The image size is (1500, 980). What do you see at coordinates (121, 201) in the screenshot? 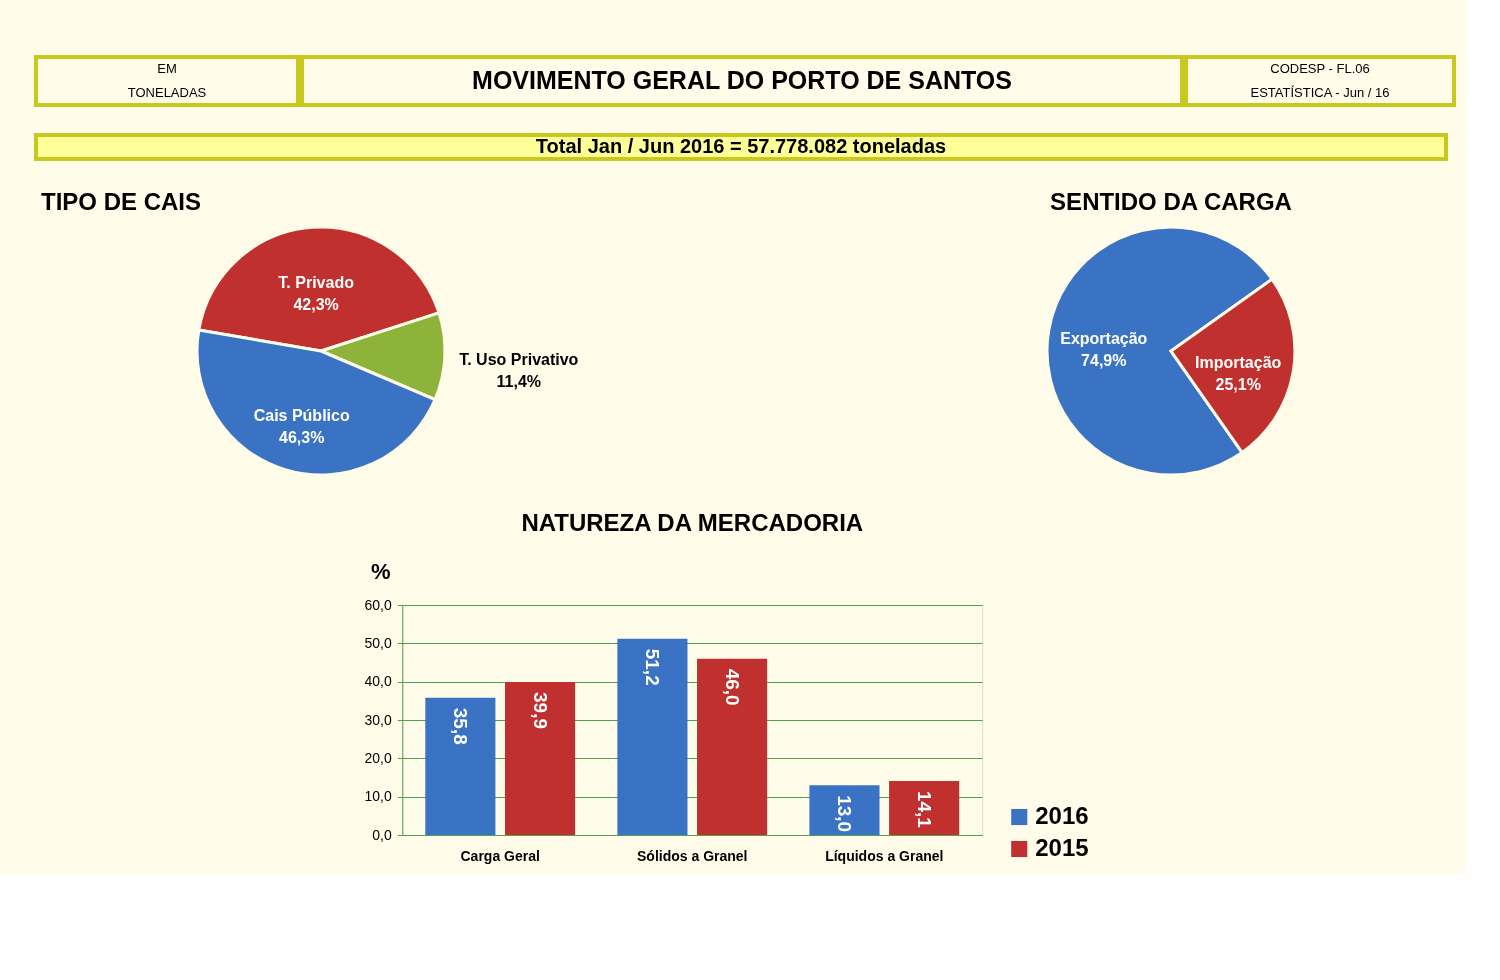
I see `chart-title: TIPO DE CAIS` at bounding box center [121, 201].